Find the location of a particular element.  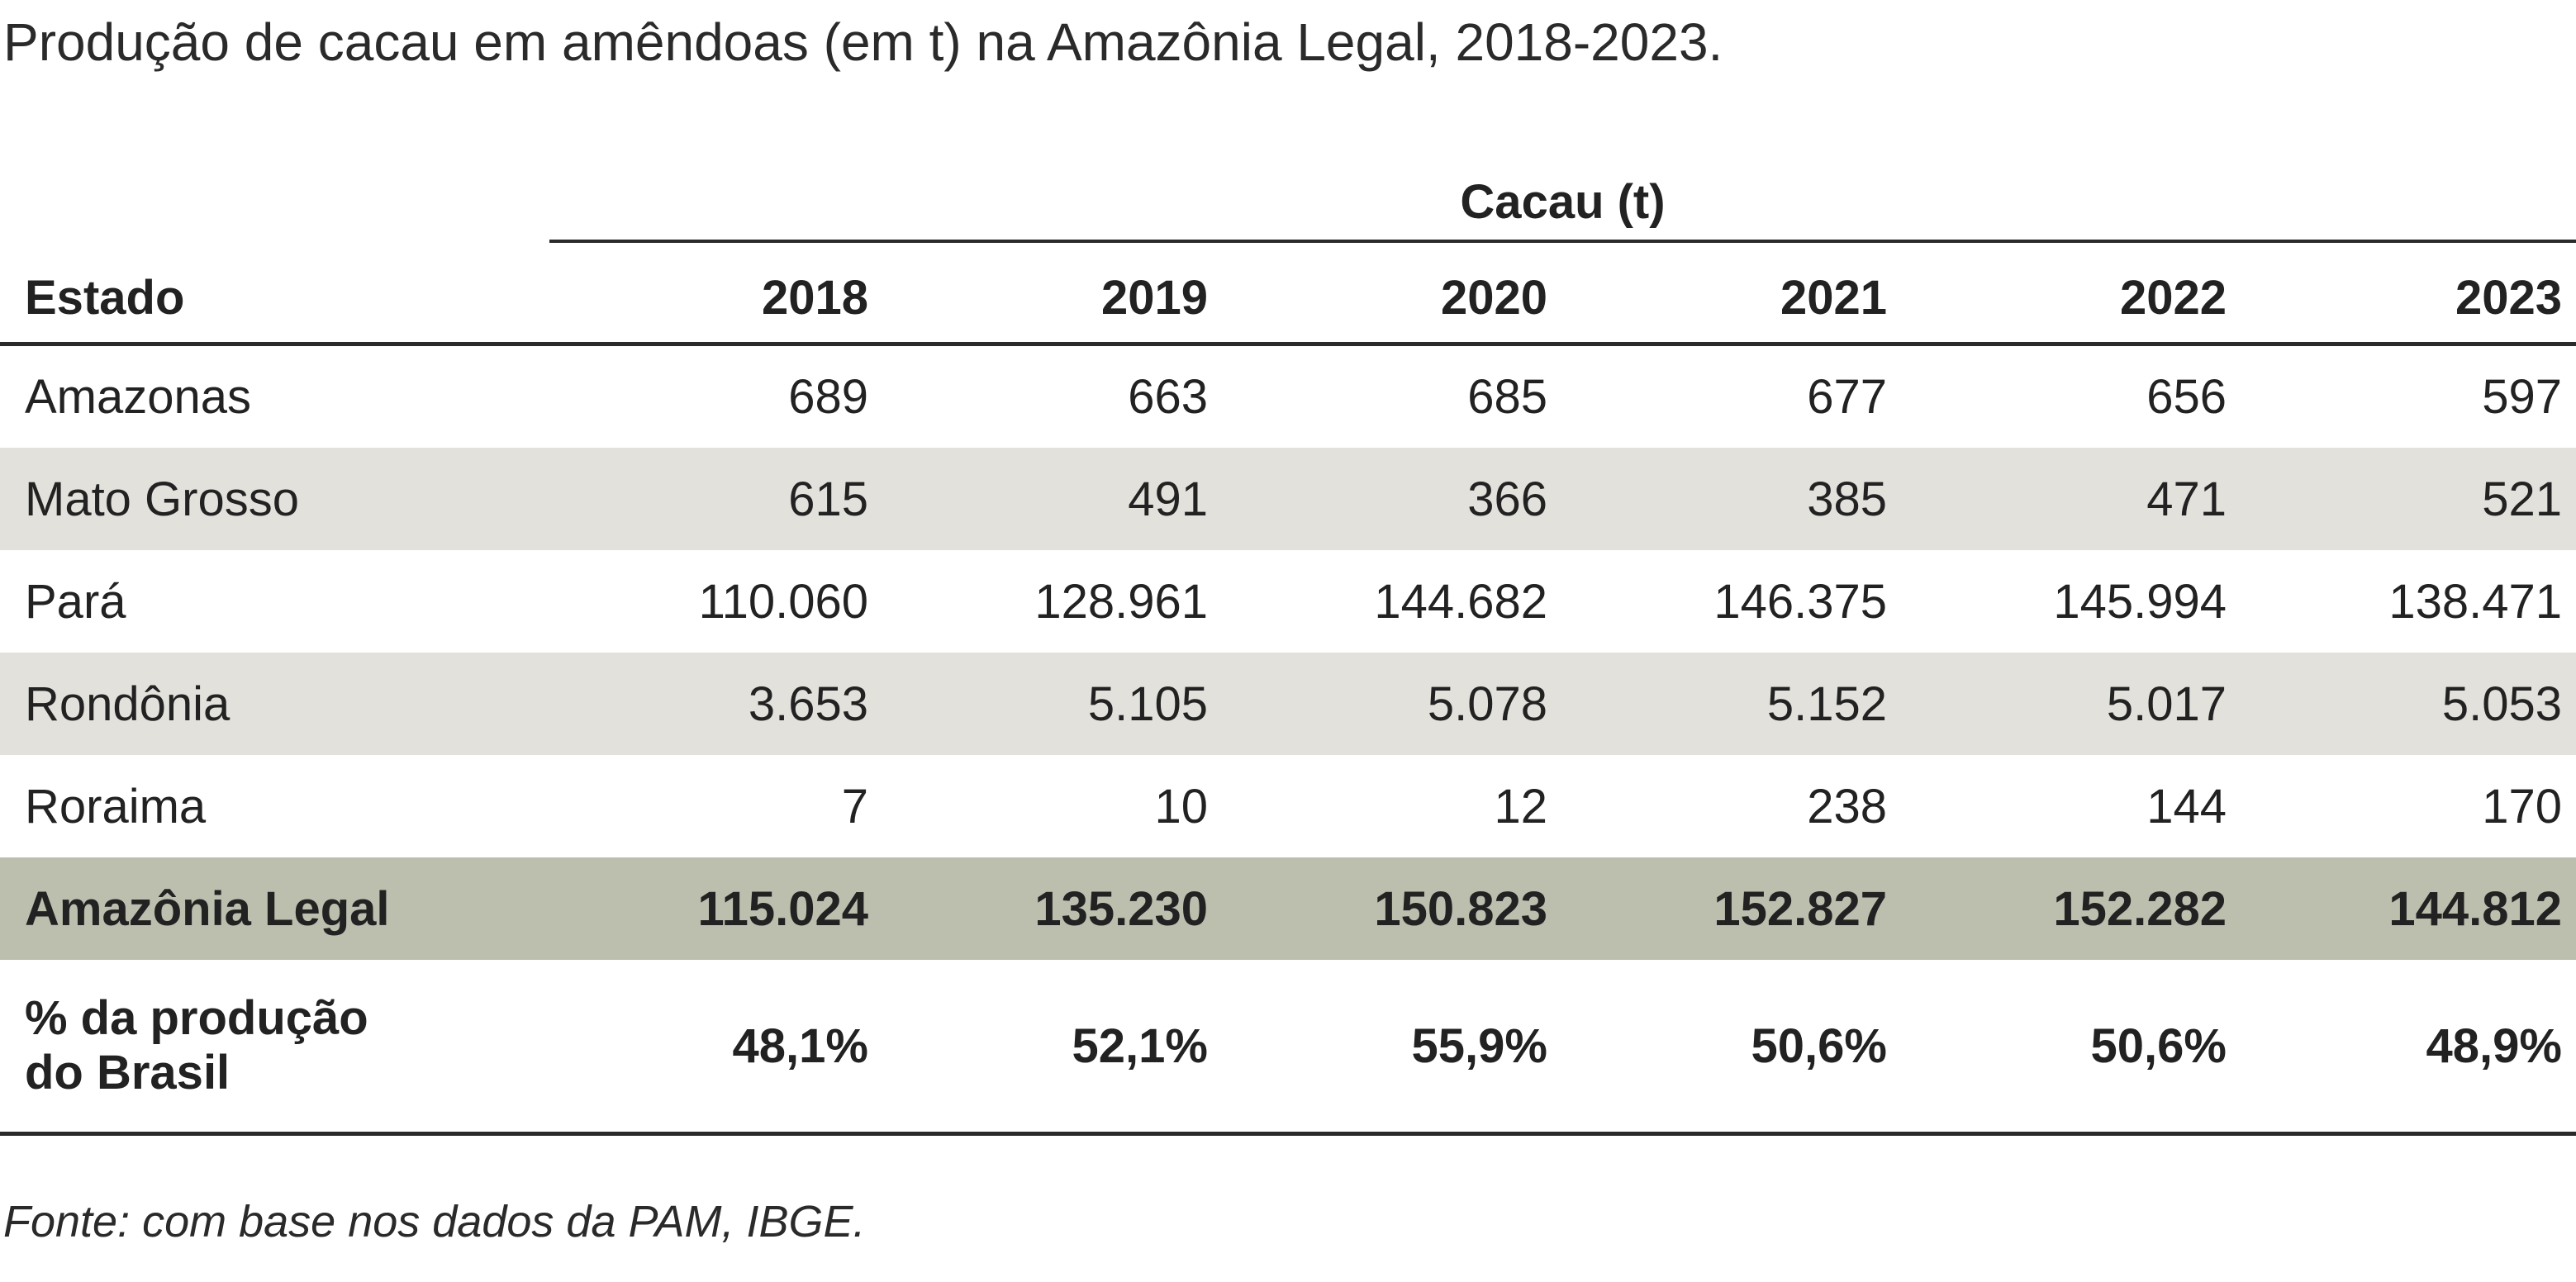

row-label: Mato Grosso is located at coordinates (162, 499).